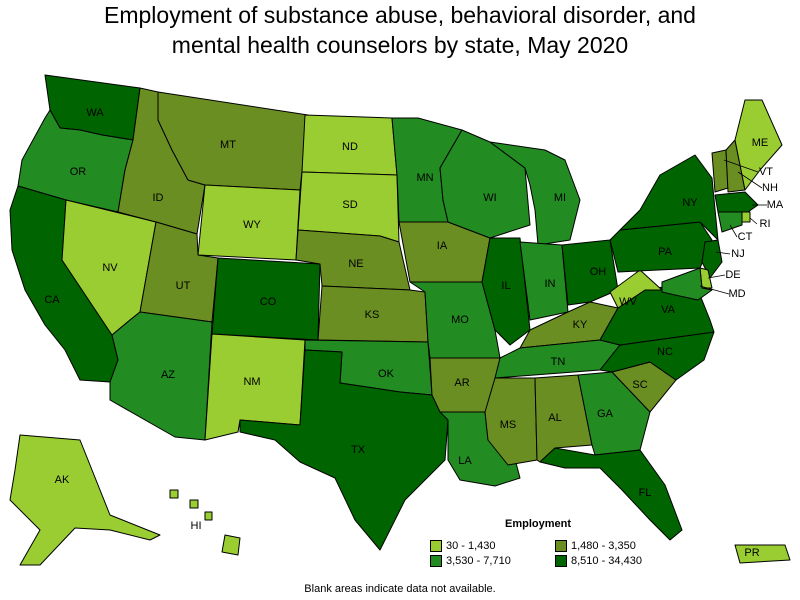  I want to click on state-label-me: ME, so click(760, 143).